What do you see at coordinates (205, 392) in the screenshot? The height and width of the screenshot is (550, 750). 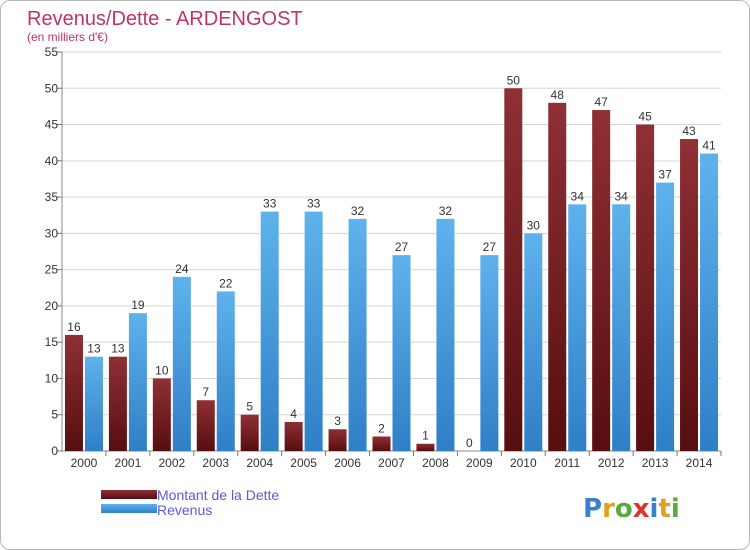 I see `data-label-debt: 7` at bounding box center [205, 392].